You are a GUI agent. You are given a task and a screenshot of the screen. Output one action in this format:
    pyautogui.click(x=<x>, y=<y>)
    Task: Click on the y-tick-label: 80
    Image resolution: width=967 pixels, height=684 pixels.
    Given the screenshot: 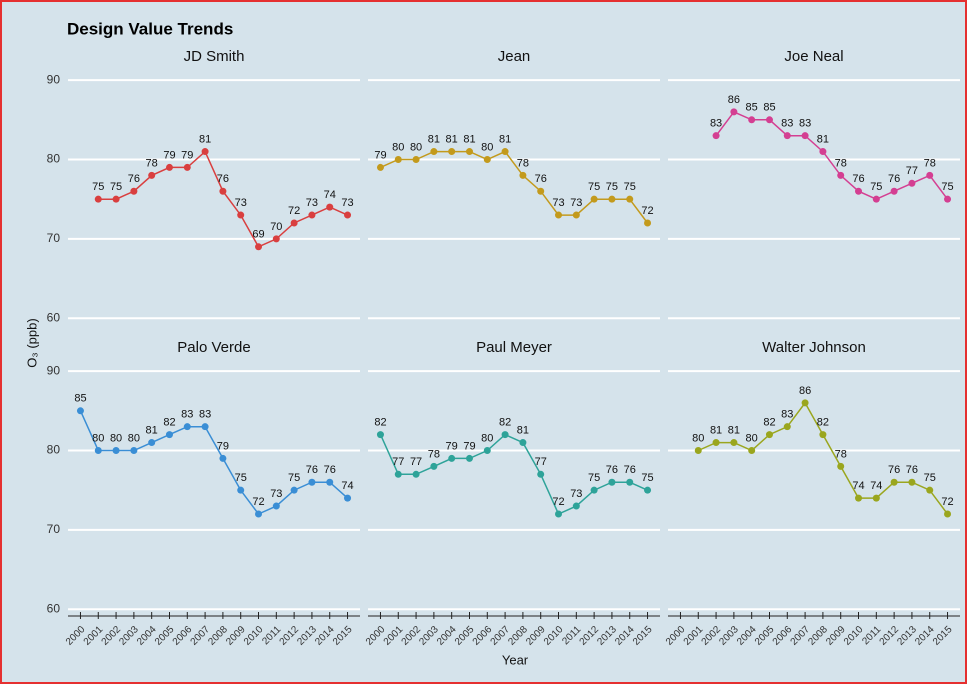 What is the action you would take?
    pyautogui.click(x=54, y=159)
    